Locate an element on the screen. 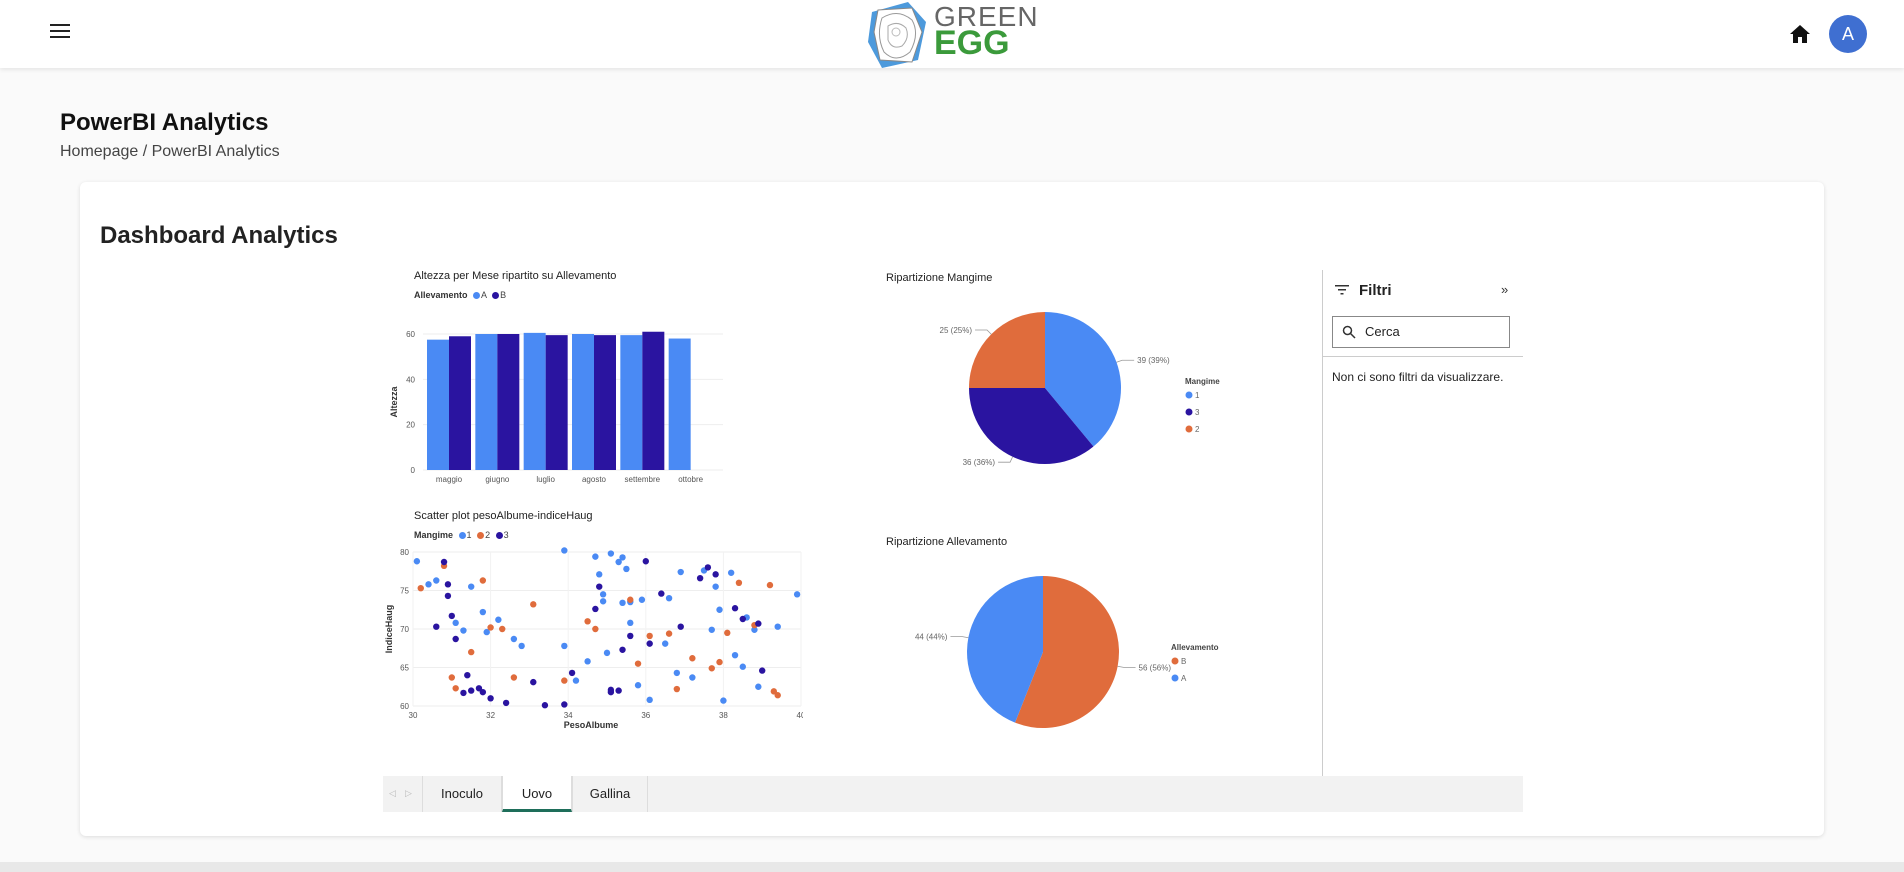 This screenshot has height=872, width=1904. logo-wordmark-top: GREEN is located at coordinates (986, 16).